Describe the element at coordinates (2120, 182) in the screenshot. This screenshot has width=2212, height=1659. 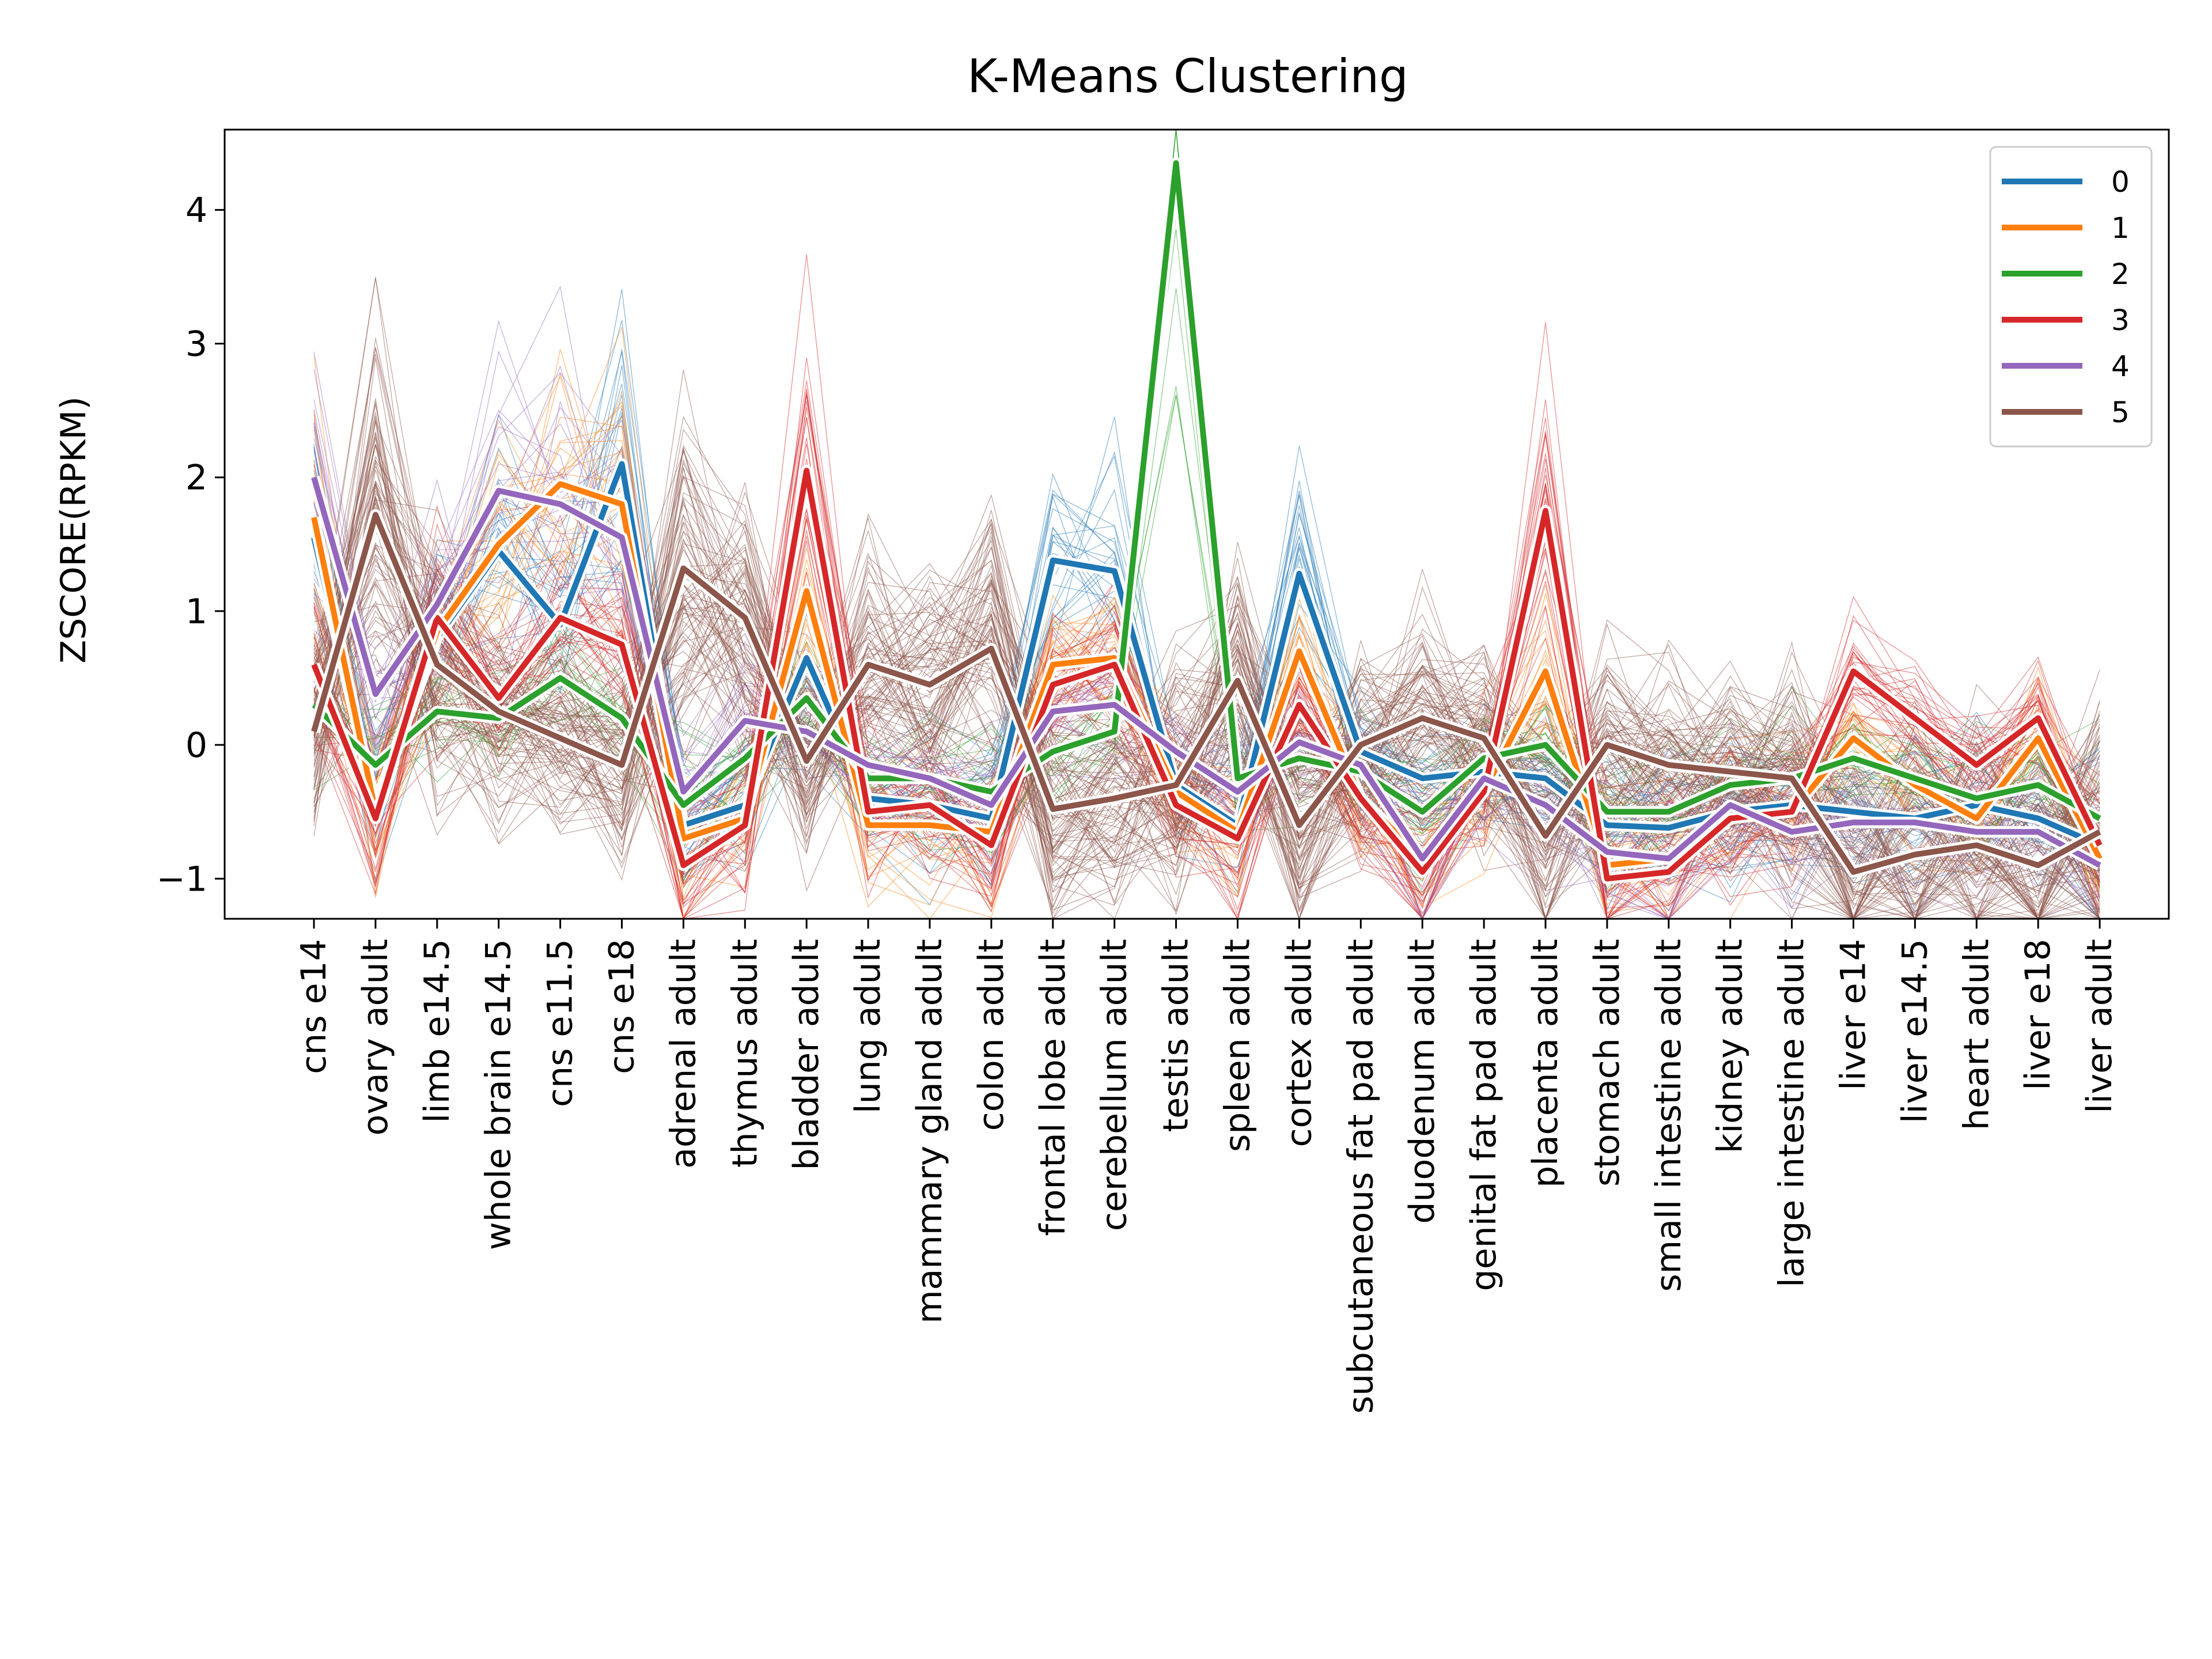
I see `legend-label: 0` at that location.